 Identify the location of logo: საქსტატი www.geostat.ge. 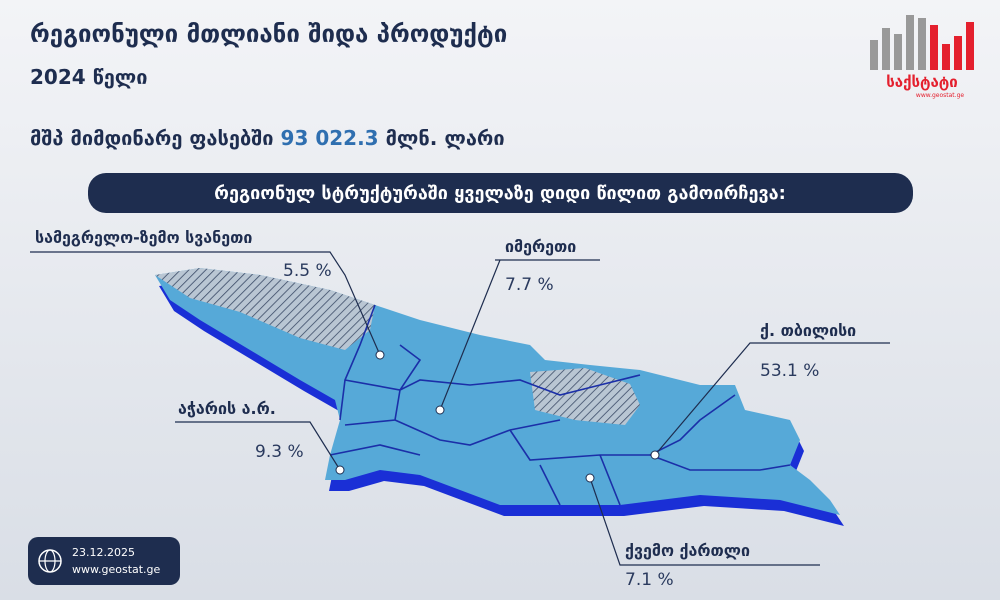
(922, 57).